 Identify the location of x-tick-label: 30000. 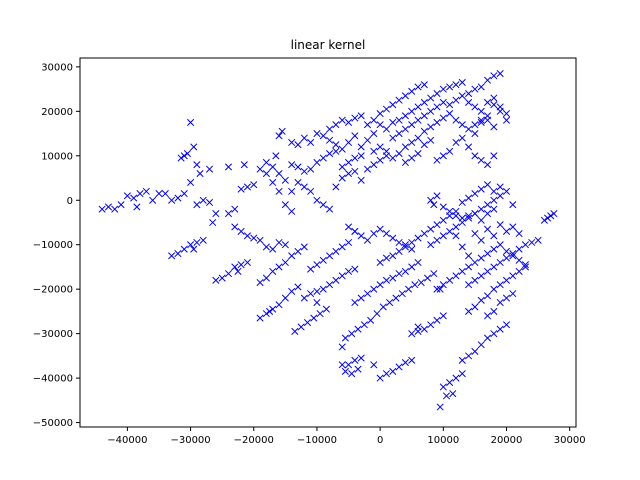
(570, 440).